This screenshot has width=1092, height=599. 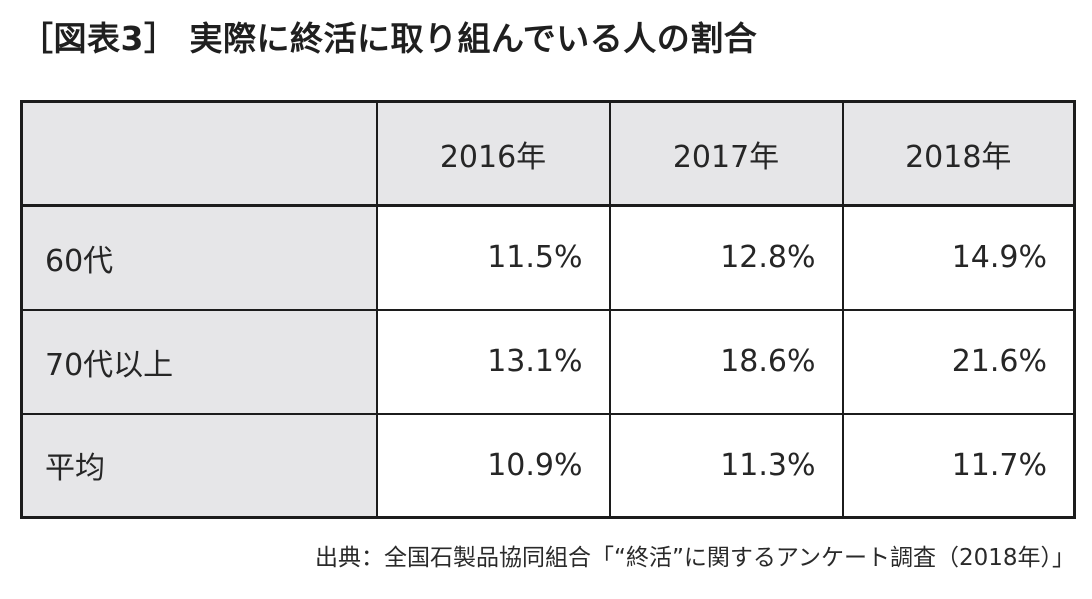 I want to click on value-60s-2017: 12.8%, so click(x=726, y=257).